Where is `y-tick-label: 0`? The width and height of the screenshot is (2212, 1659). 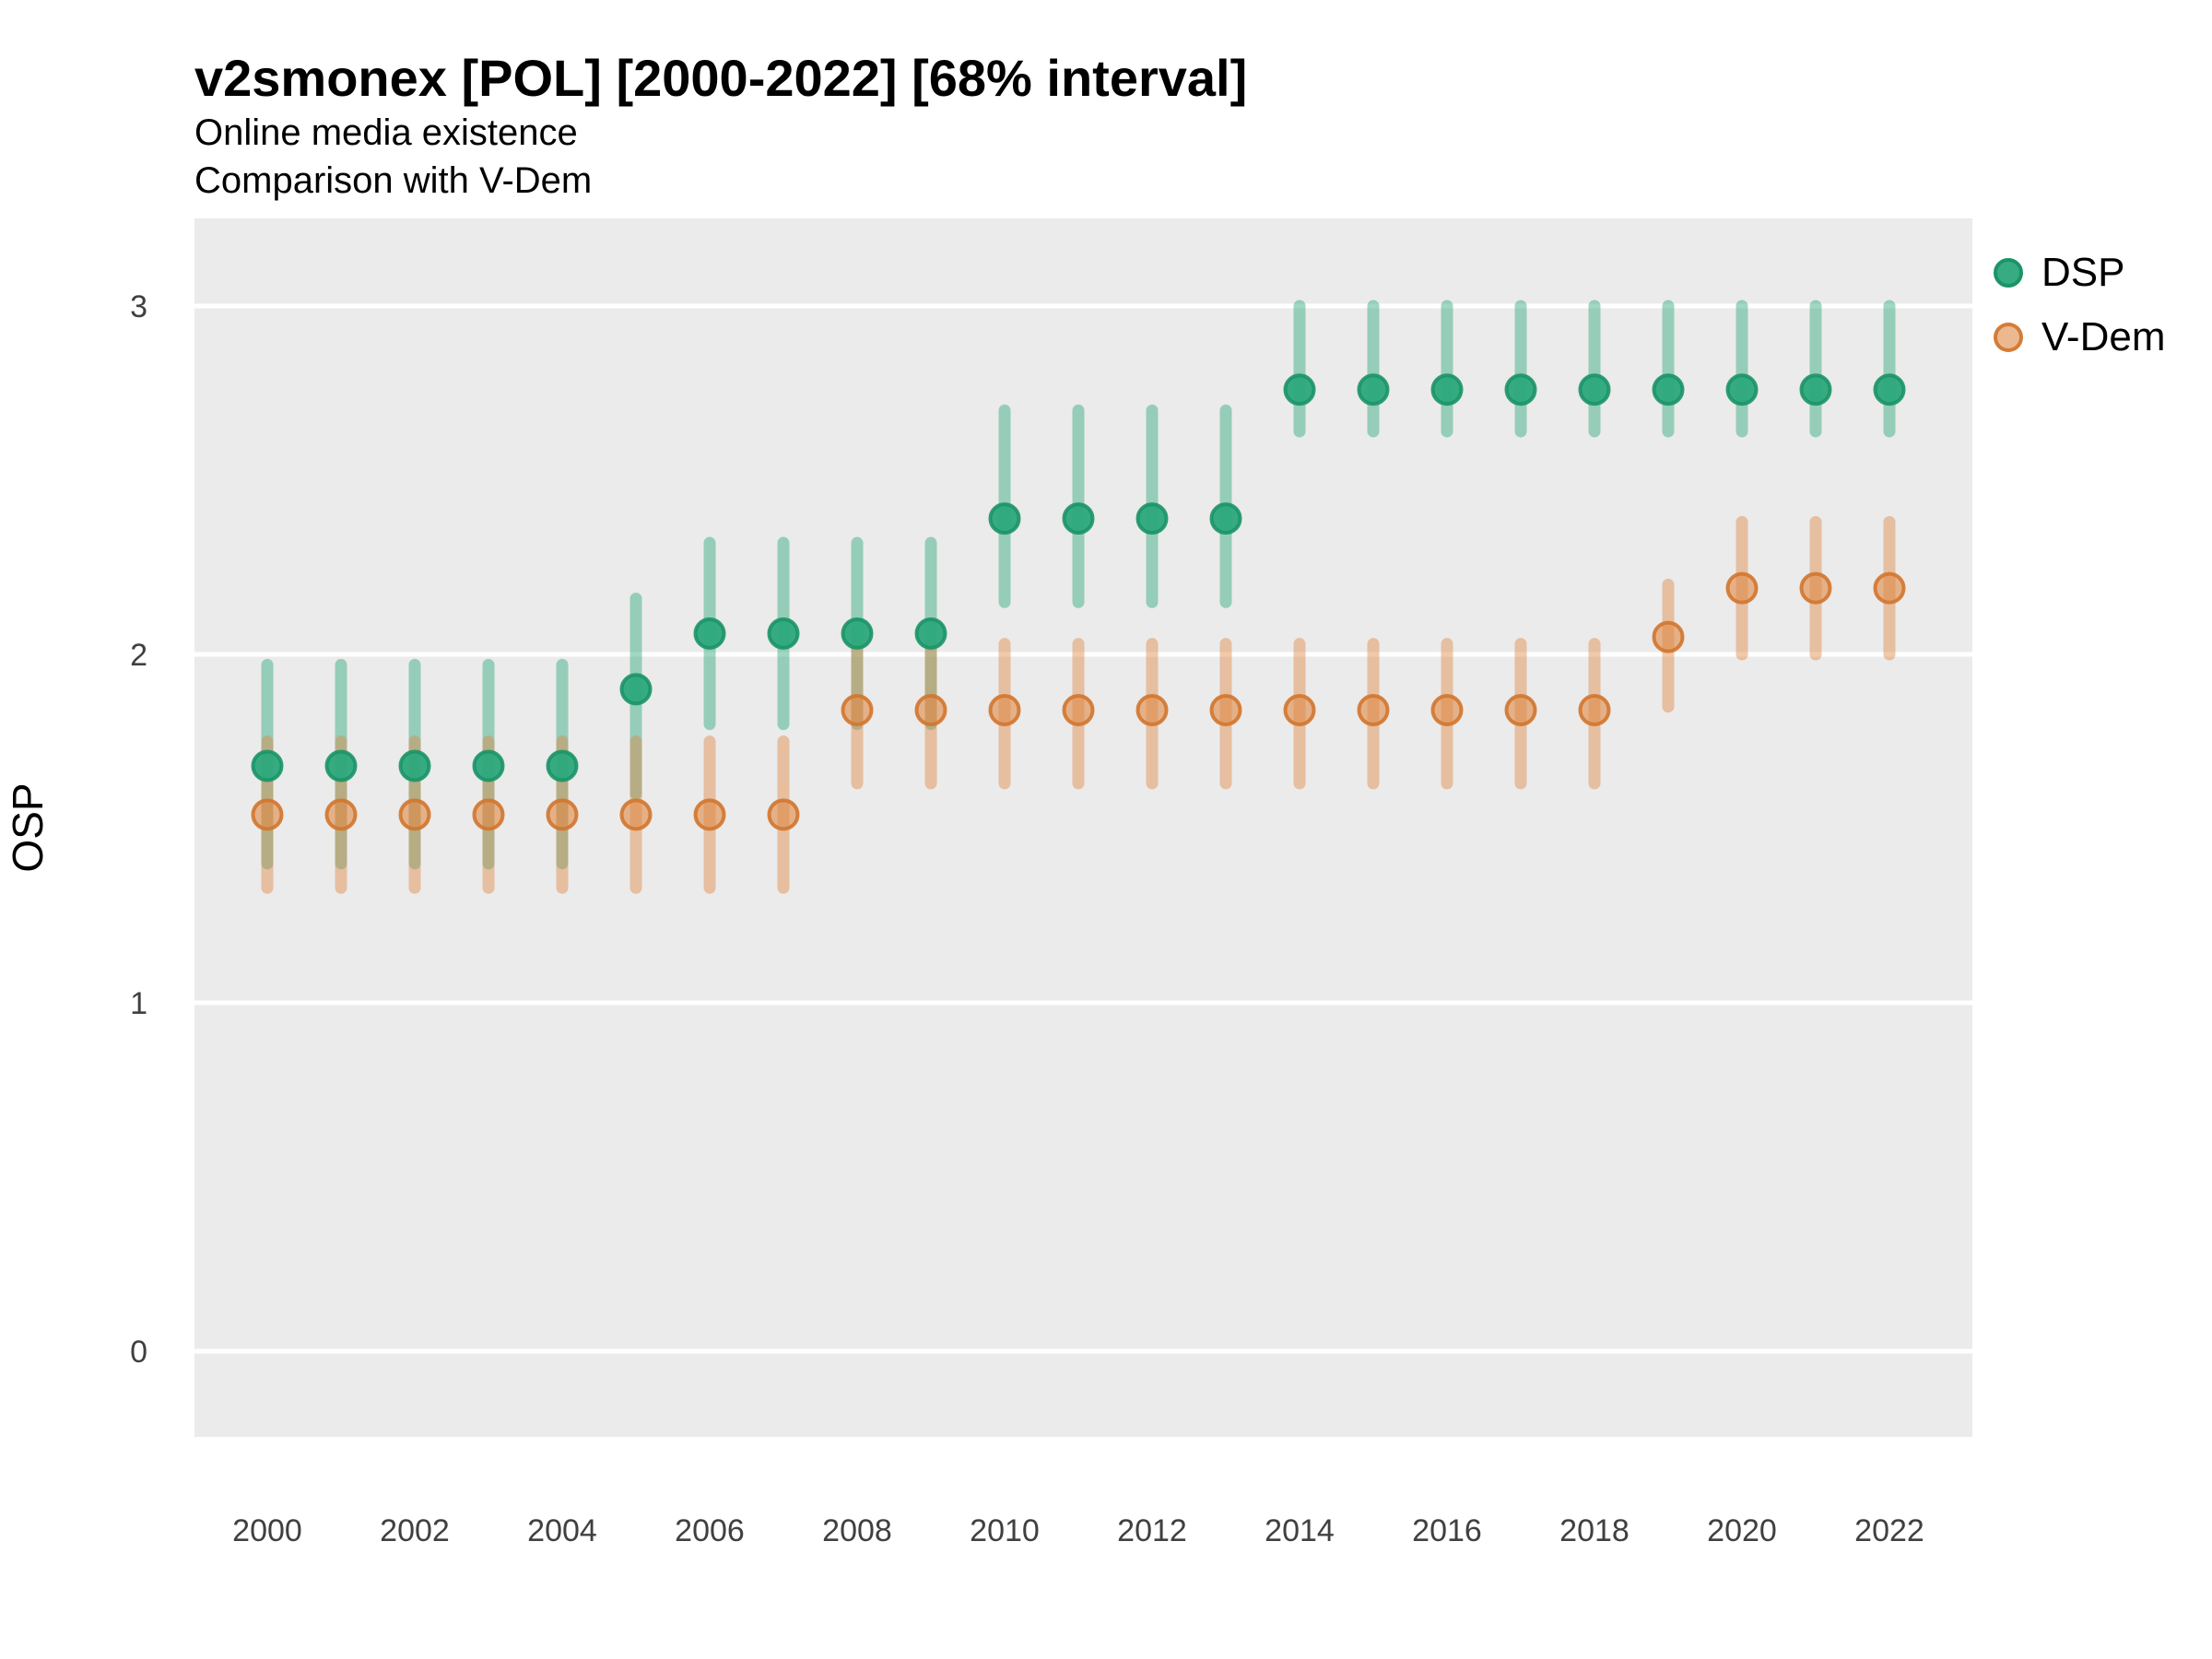
y-tick-label: 0 is located at coordinates (138, 1352).